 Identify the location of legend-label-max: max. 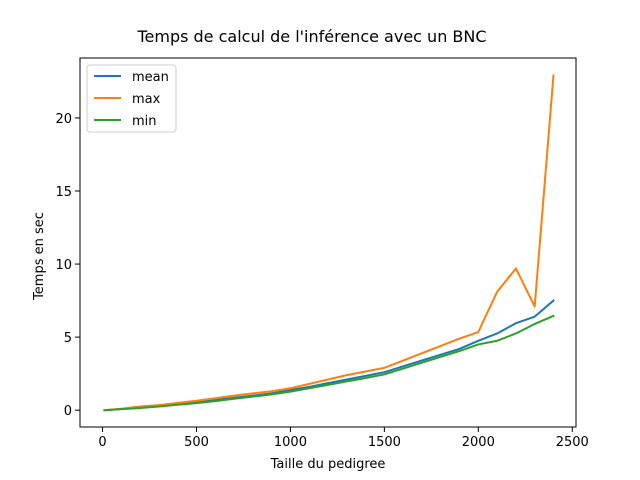
(146, 99).